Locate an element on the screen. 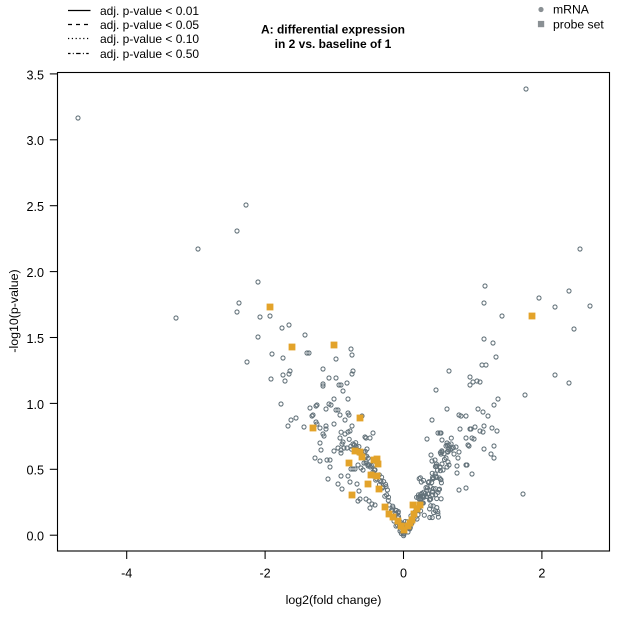  svg-text: 0.0 is located at coordinates (35, 537).